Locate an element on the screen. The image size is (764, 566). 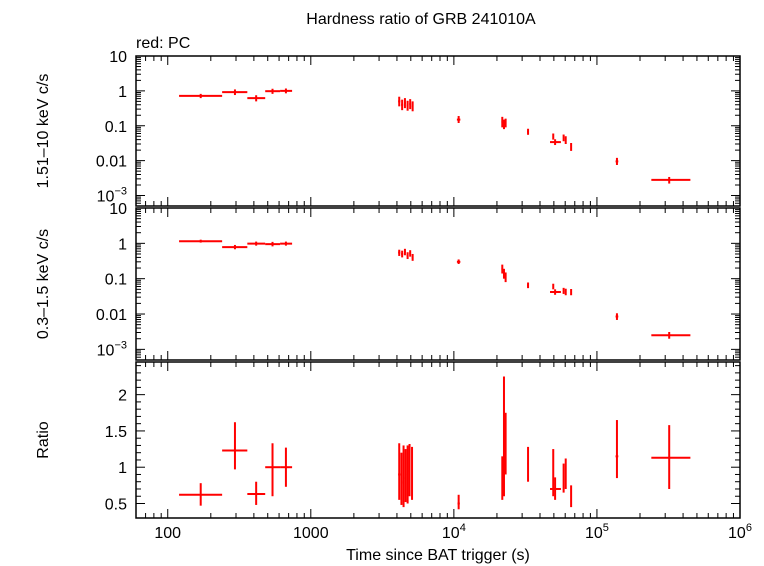
x-tick-label: 10⁶ is located at coordinates (740, 532).